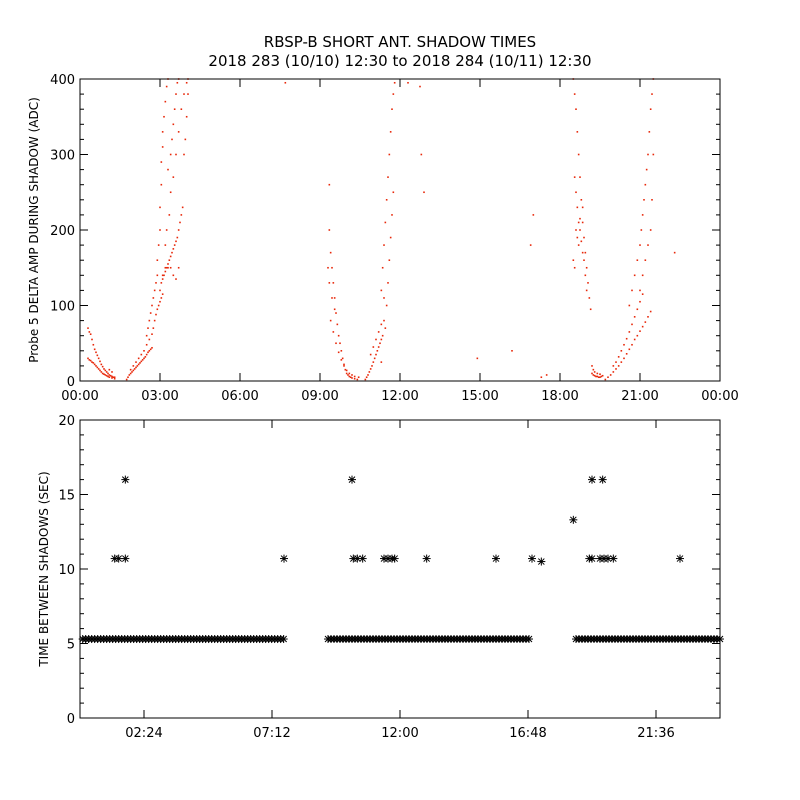  What do you see at coordinates (71, 645) in the screenshot?
I see `shadow-interval-y-tick-label: 5` at bounding box center [71, 645].